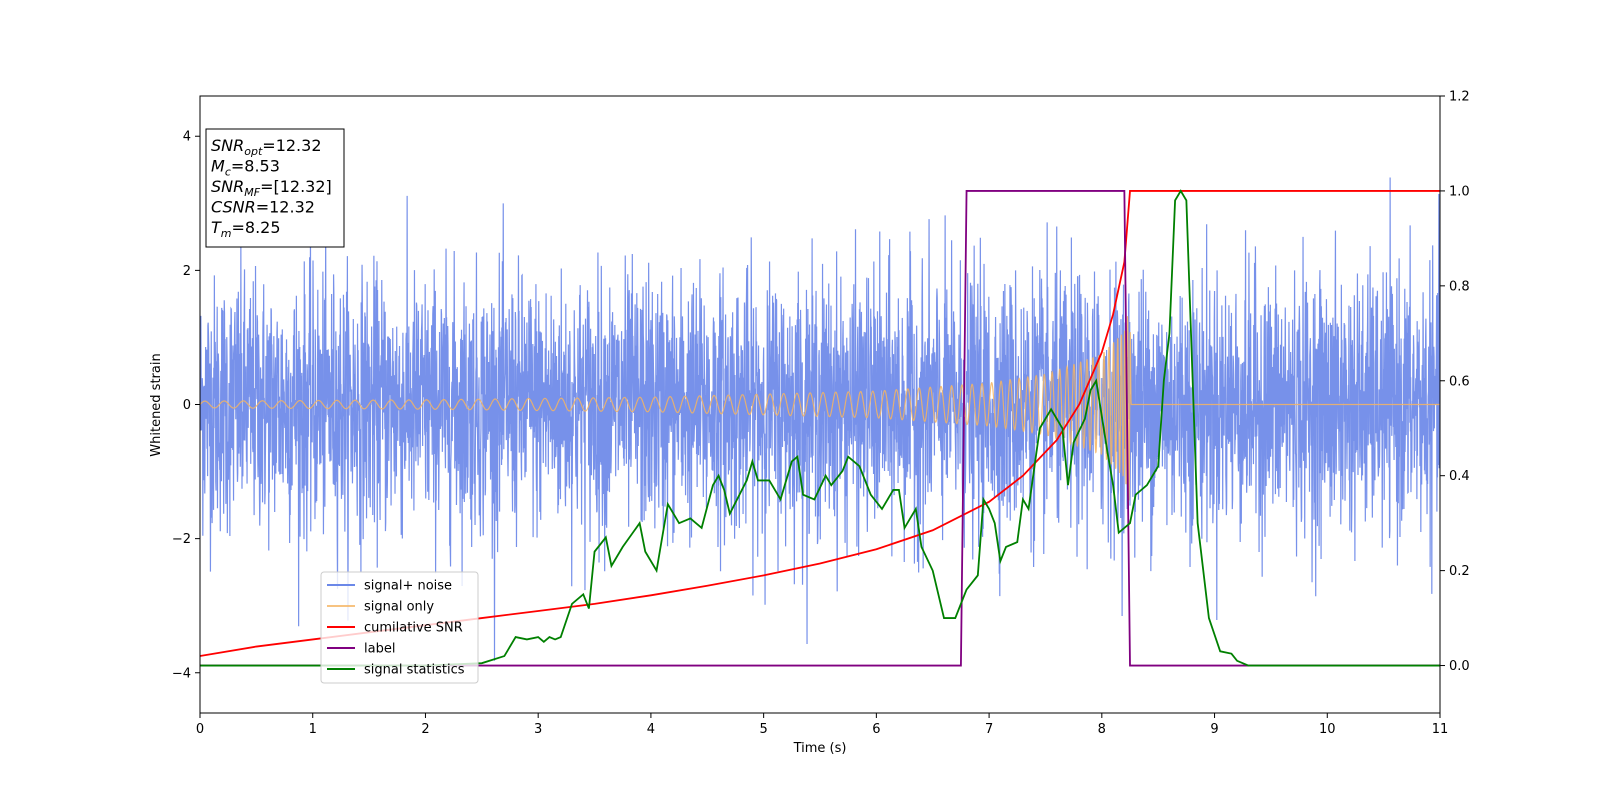 The height and width of the screenshot is (804, 1600). What do you see at coordinates (181, 539) in the screenshot?
I see `y-tick-label: −2` at bounding box center [181, 539].